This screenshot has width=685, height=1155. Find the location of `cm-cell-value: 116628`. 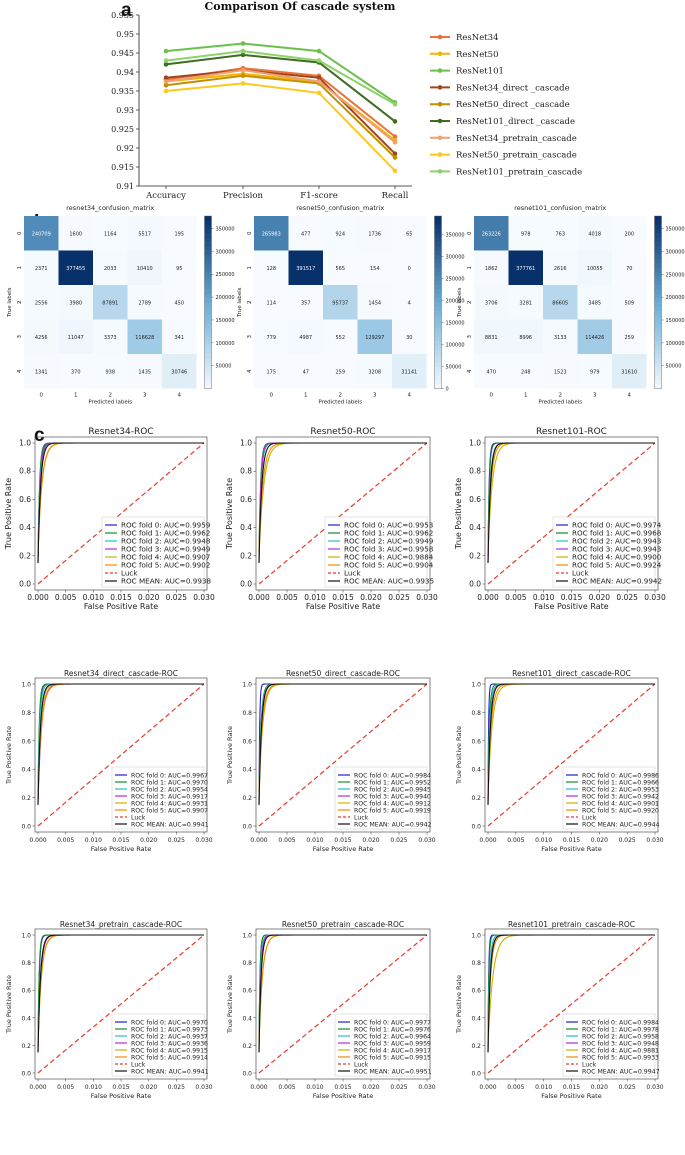

cm-cell-value: 116628 is located at coordinates (144, 338).